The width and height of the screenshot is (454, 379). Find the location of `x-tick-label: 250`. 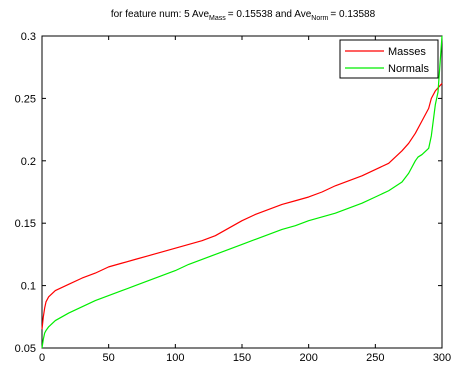

x-tick-label: 250 is located at coordinates (375, 358).